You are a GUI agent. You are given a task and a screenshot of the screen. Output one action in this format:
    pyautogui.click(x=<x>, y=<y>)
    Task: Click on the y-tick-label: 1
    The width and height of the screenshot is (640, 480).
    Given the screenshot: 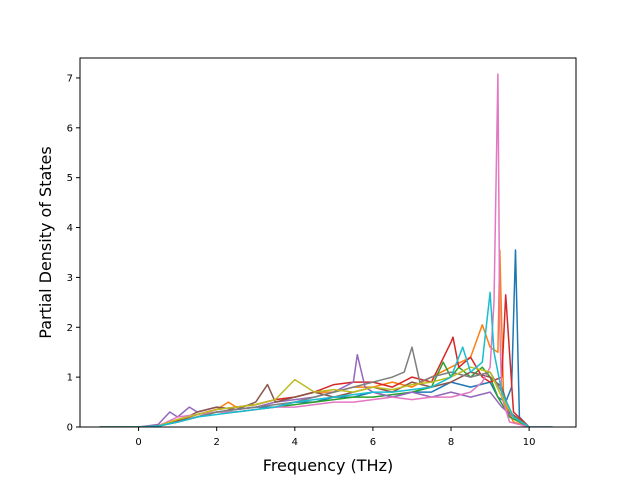 What is the action you would take?
    pyautogui.click(x=70, y=378)
    